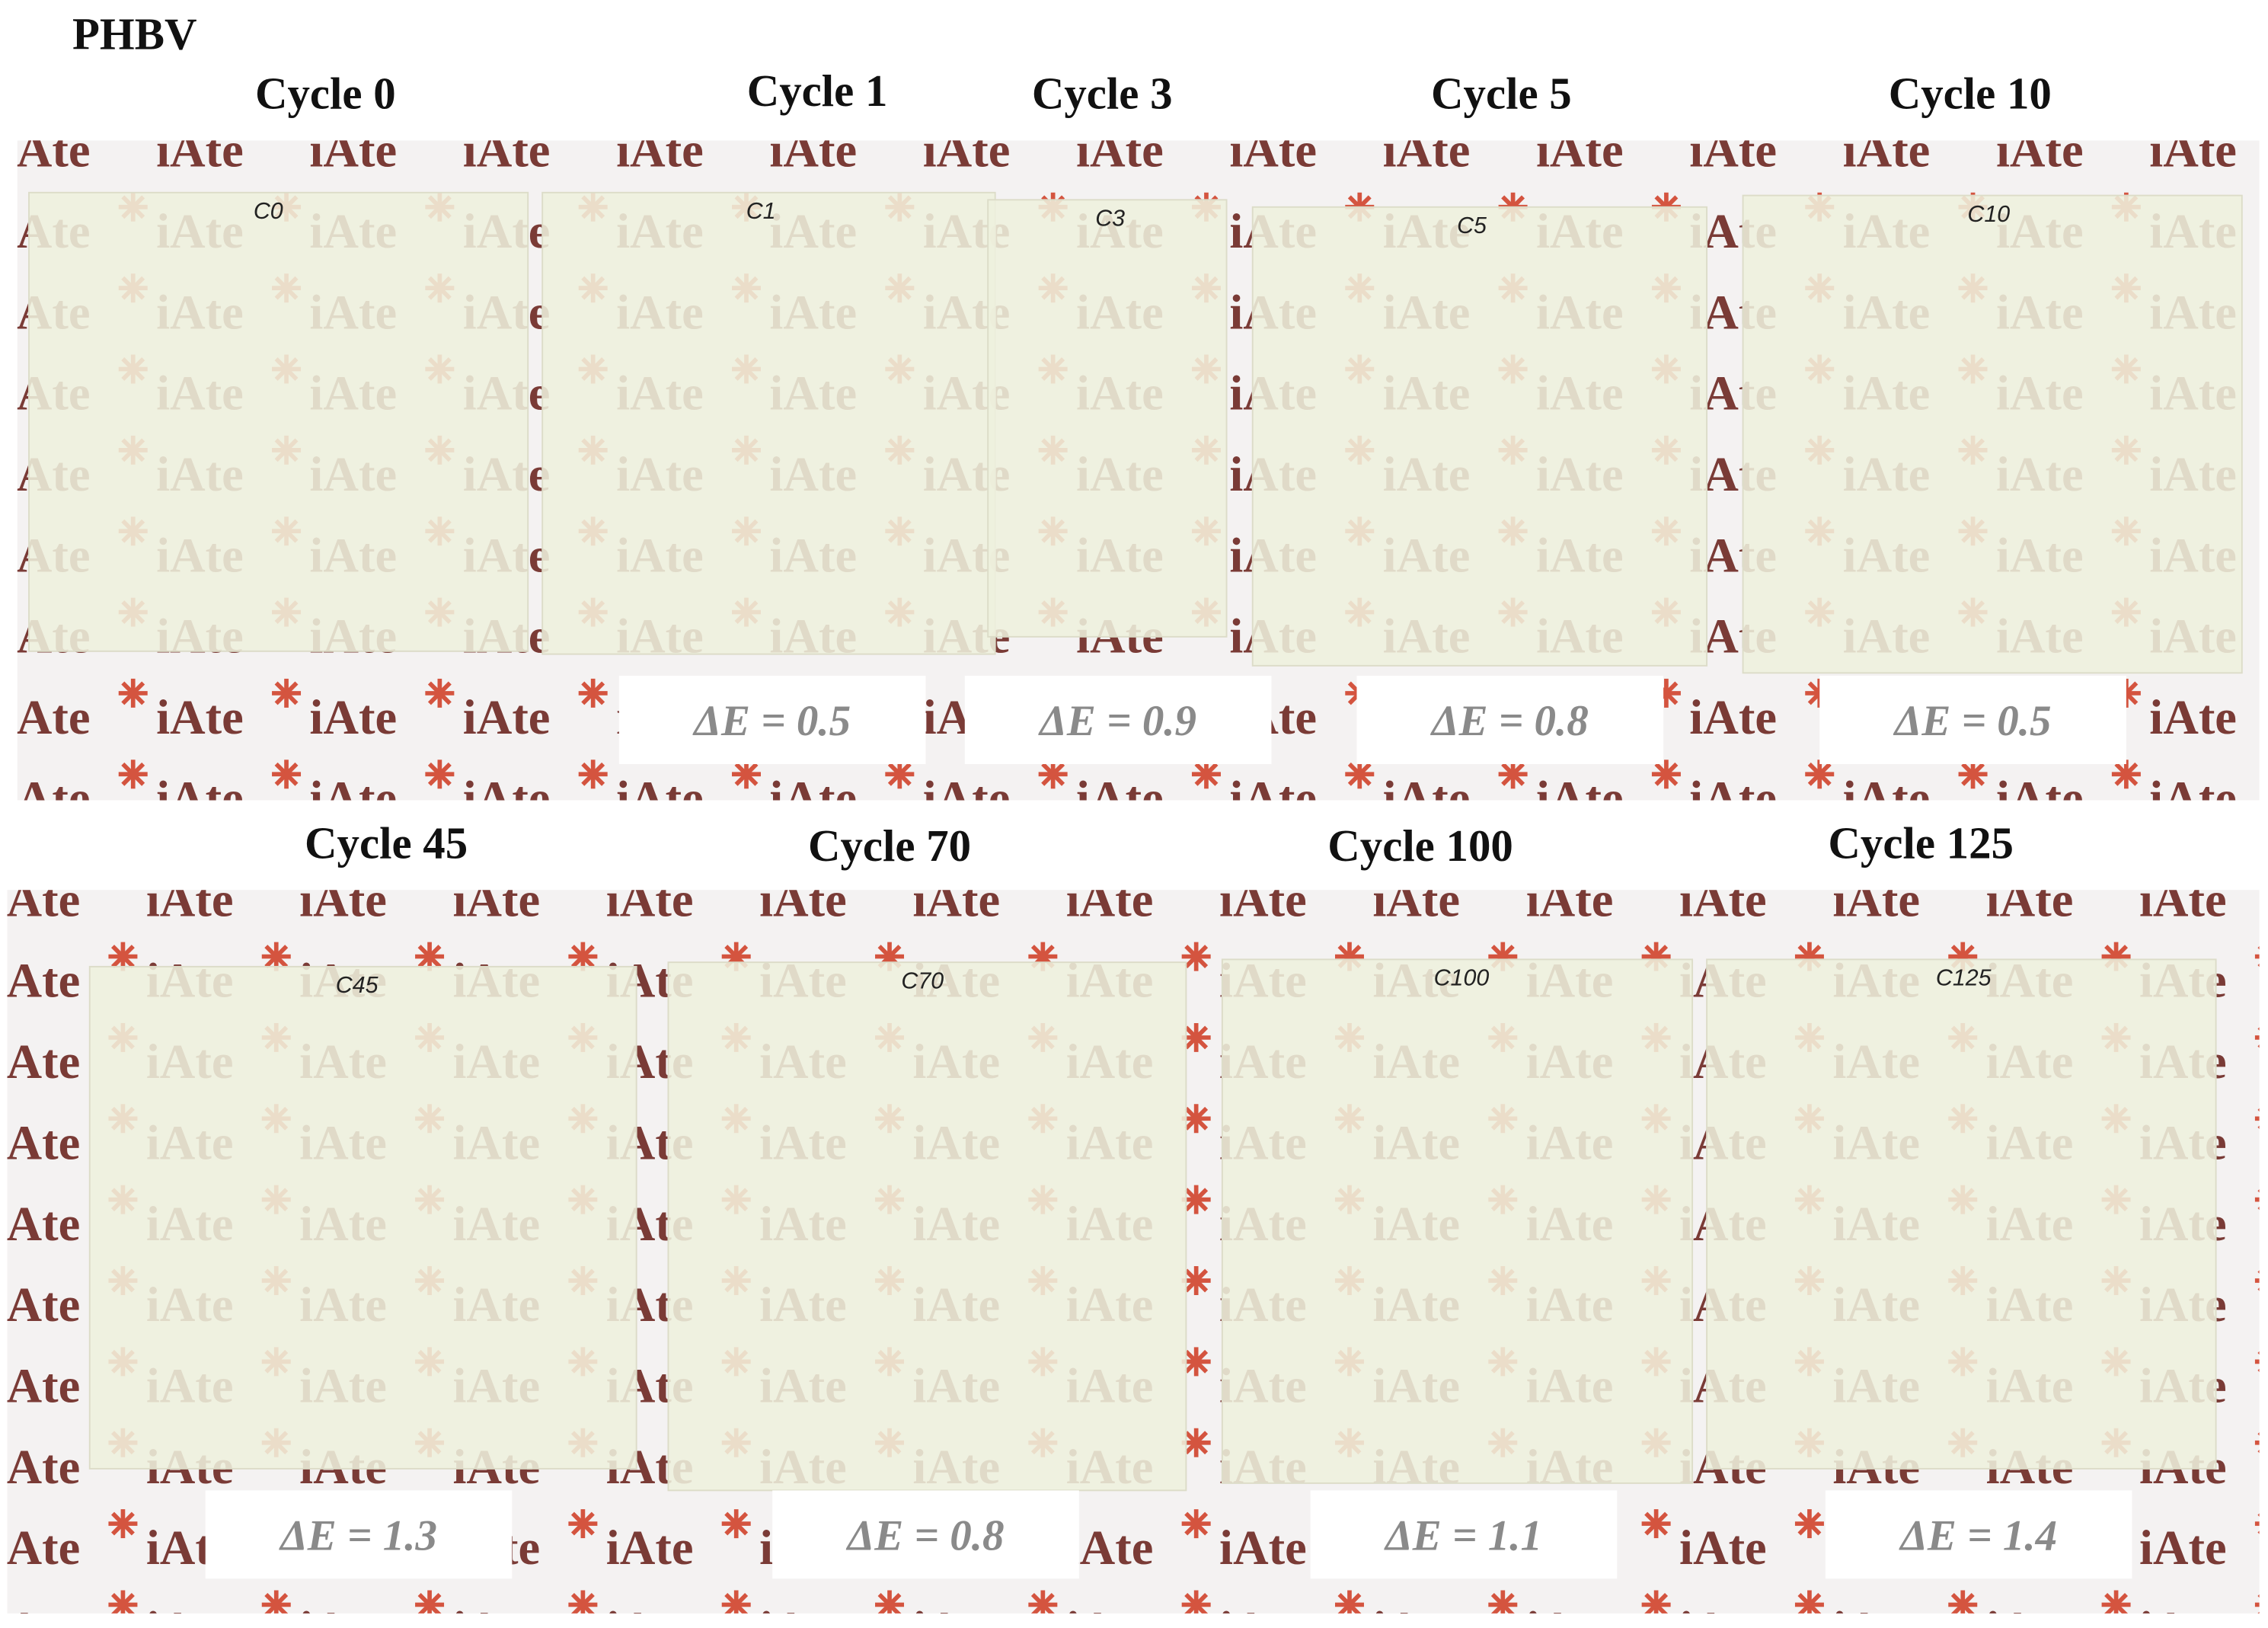 Image resolution: width=2268 pixels, height=1628 pixels. I want to click on delta-e-label: ΔE = 1.1, so click(1463, 1535).